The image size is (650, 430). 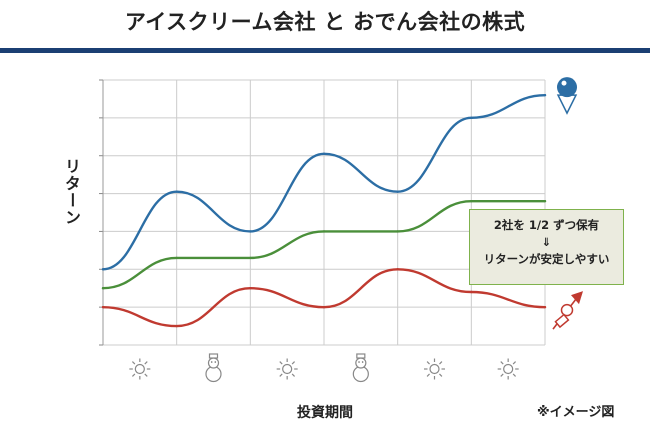 I want to click on diversification-callout: 2社を 1/2 ずつ保有 ⇓ リターンが安定しやすい, so click(x=546, y=247).